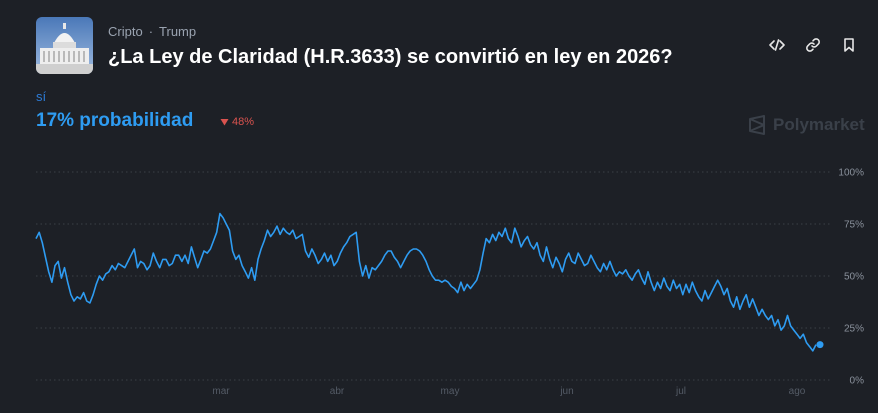  I want to click on breadcrumb: Cripto · Trump, so click(152, 31).